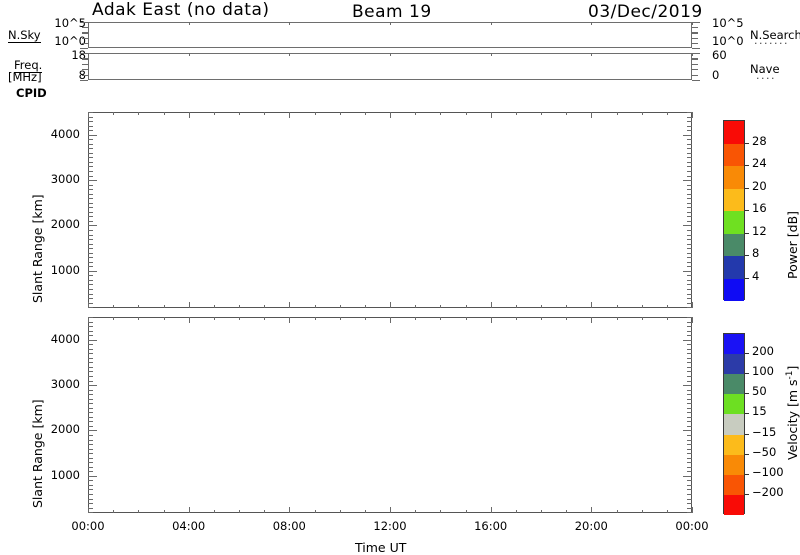 This screenshot has height=555, width=800. I want to click on colorbar-tick-label: 24, so click(759, 163).